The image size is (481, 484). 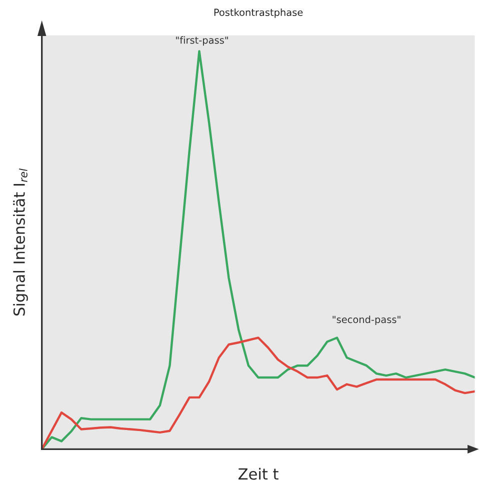 What do you see at coordinates (20, 242) in the screenshot?
I see `y-axis-title: Signal Intensität I$_{rel}$` at bounding box center [20, 242].